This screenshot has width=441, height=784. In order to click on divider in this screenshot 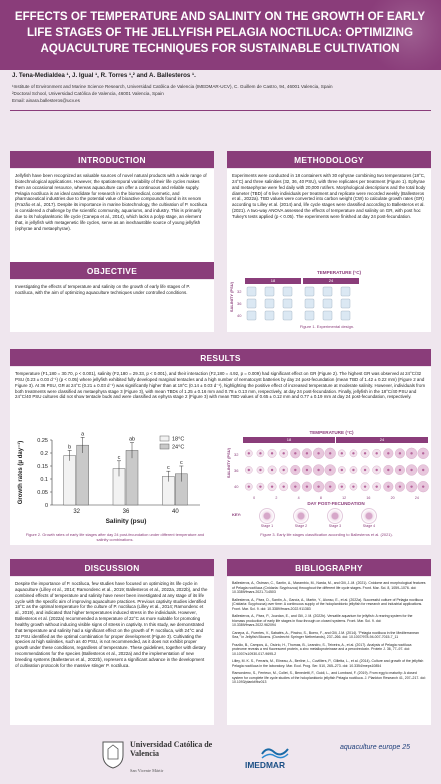, I will do `click(220, 110)`.